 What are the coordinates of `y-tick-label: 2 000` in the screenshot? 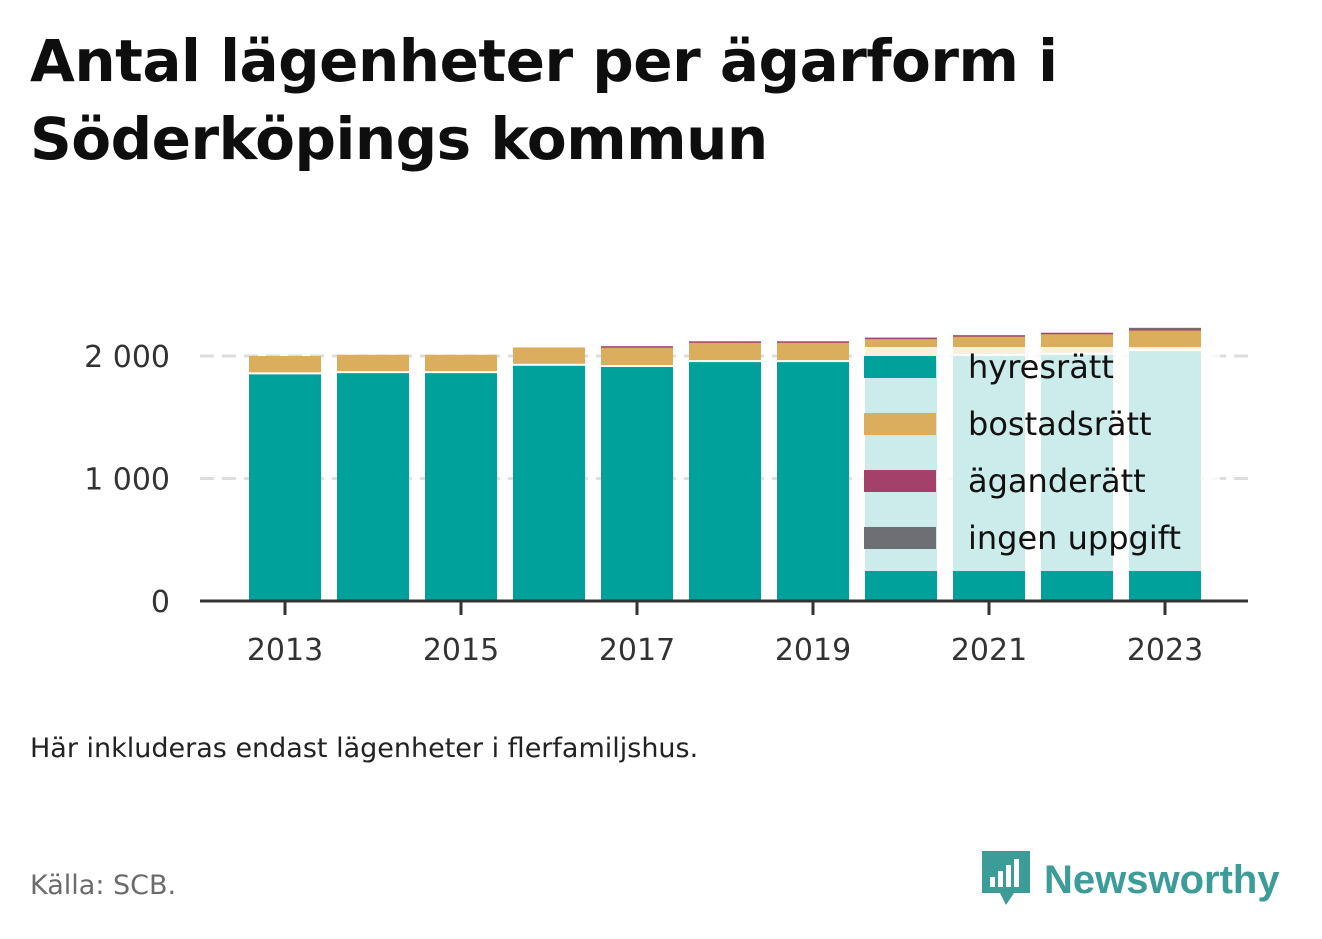 It's located at (127, 357).